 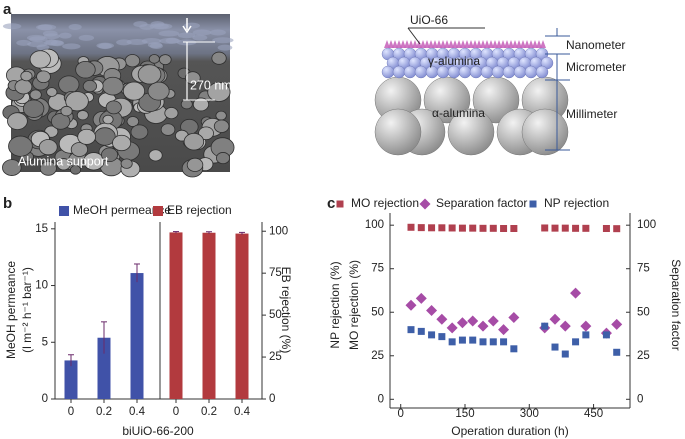 I want to click on layer-label: UiO-66, so click(x=429, y=20).